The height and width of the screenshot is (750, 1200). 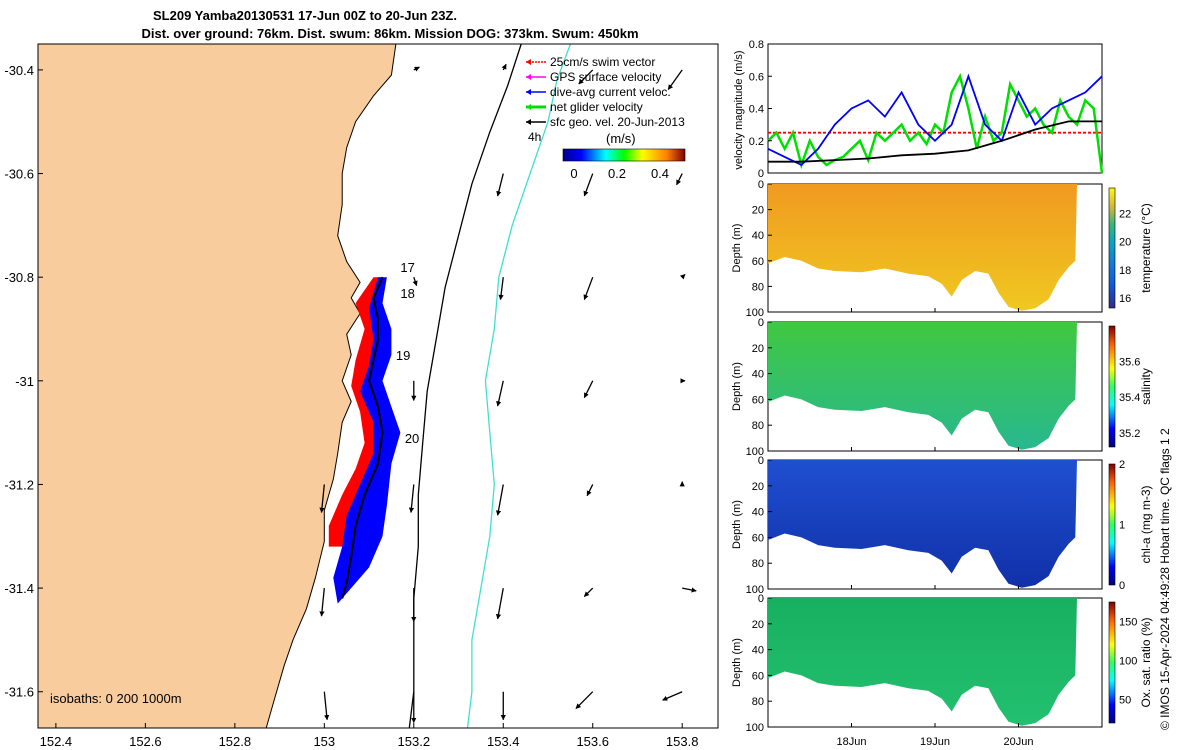 I want to click on depth-tick-label: 0, so click(x=761, y=185).